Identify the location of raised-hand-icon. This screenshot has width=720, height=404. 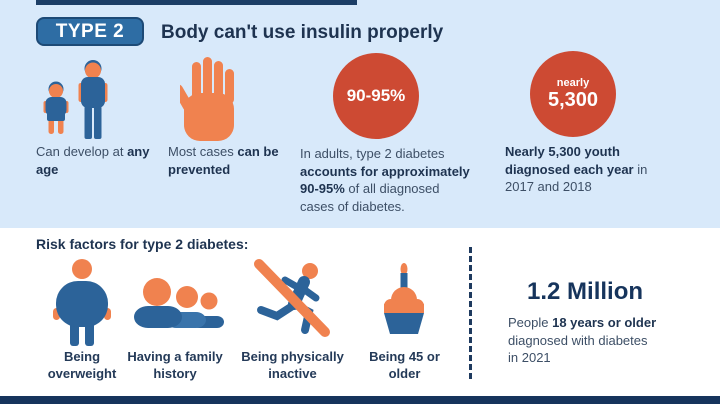
(207, 99).